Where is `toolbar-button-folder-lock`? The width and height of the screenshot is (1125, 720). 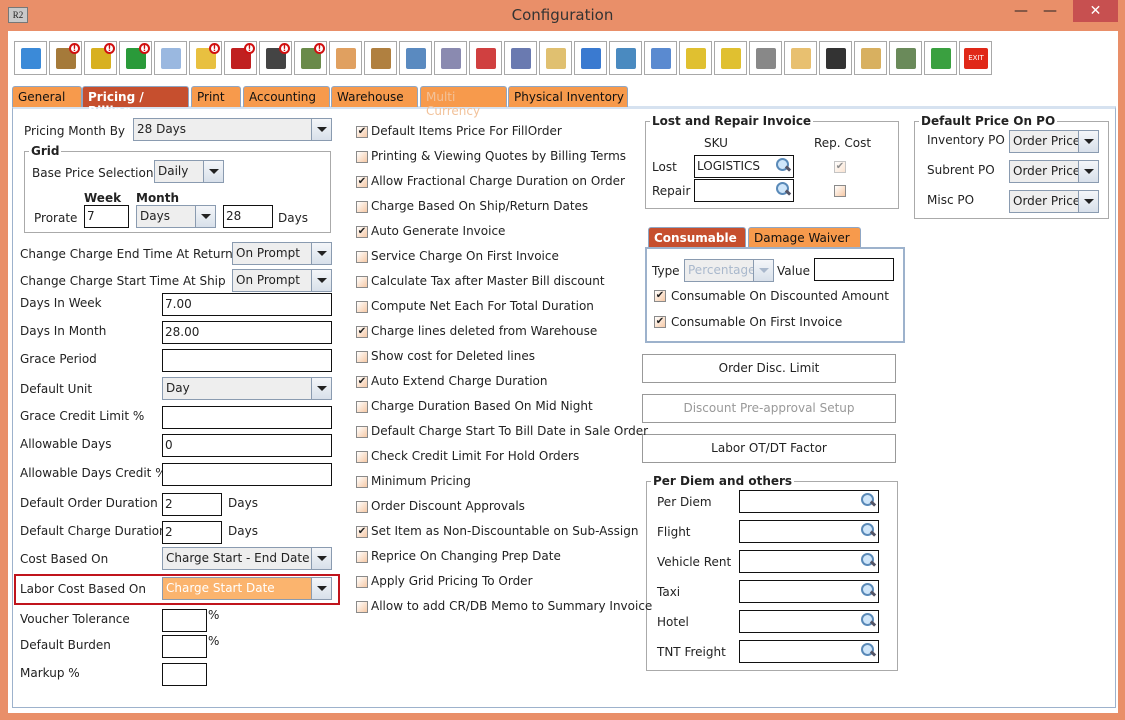
toolbar-button-folder-lock is located at coordinates (800, 58).